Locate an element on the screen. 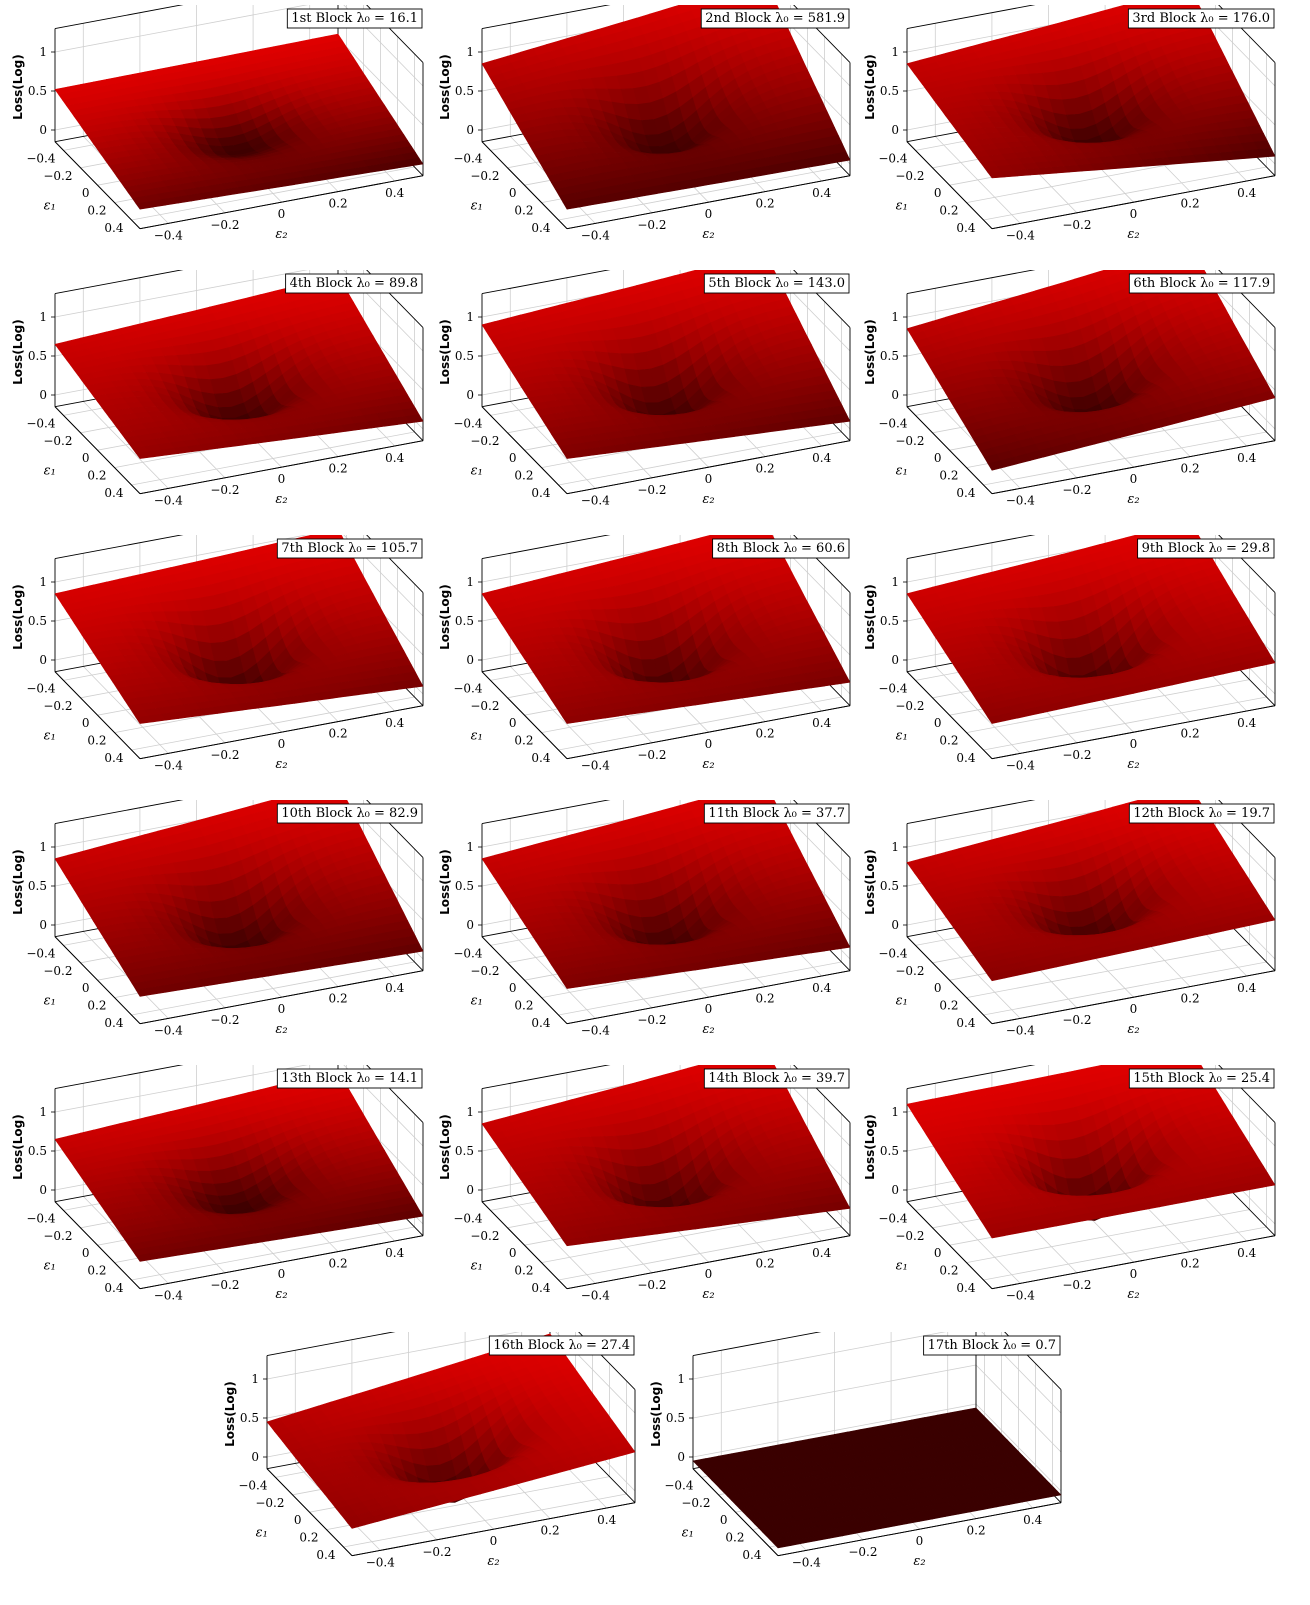 The height and width of the screenshot is (1605, 1310). eps1-tick-label: 0 is located at coordinates (86, 193).